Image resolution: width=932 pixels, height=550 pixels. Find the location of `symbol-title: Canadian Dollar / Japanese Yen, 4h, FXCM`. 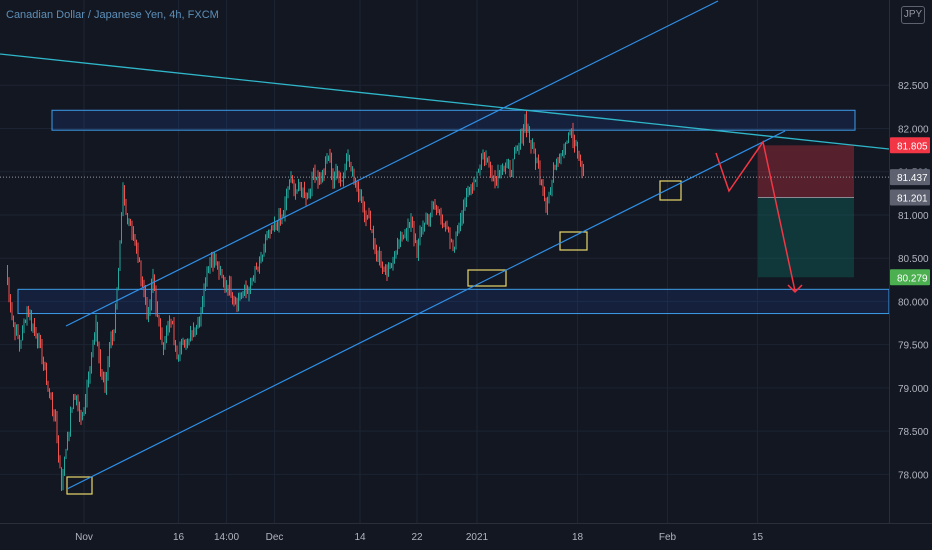

symbol-title: Canadian Dollar / Japanese Yen, 4h, FXCM is located at coordinates (112, 15).